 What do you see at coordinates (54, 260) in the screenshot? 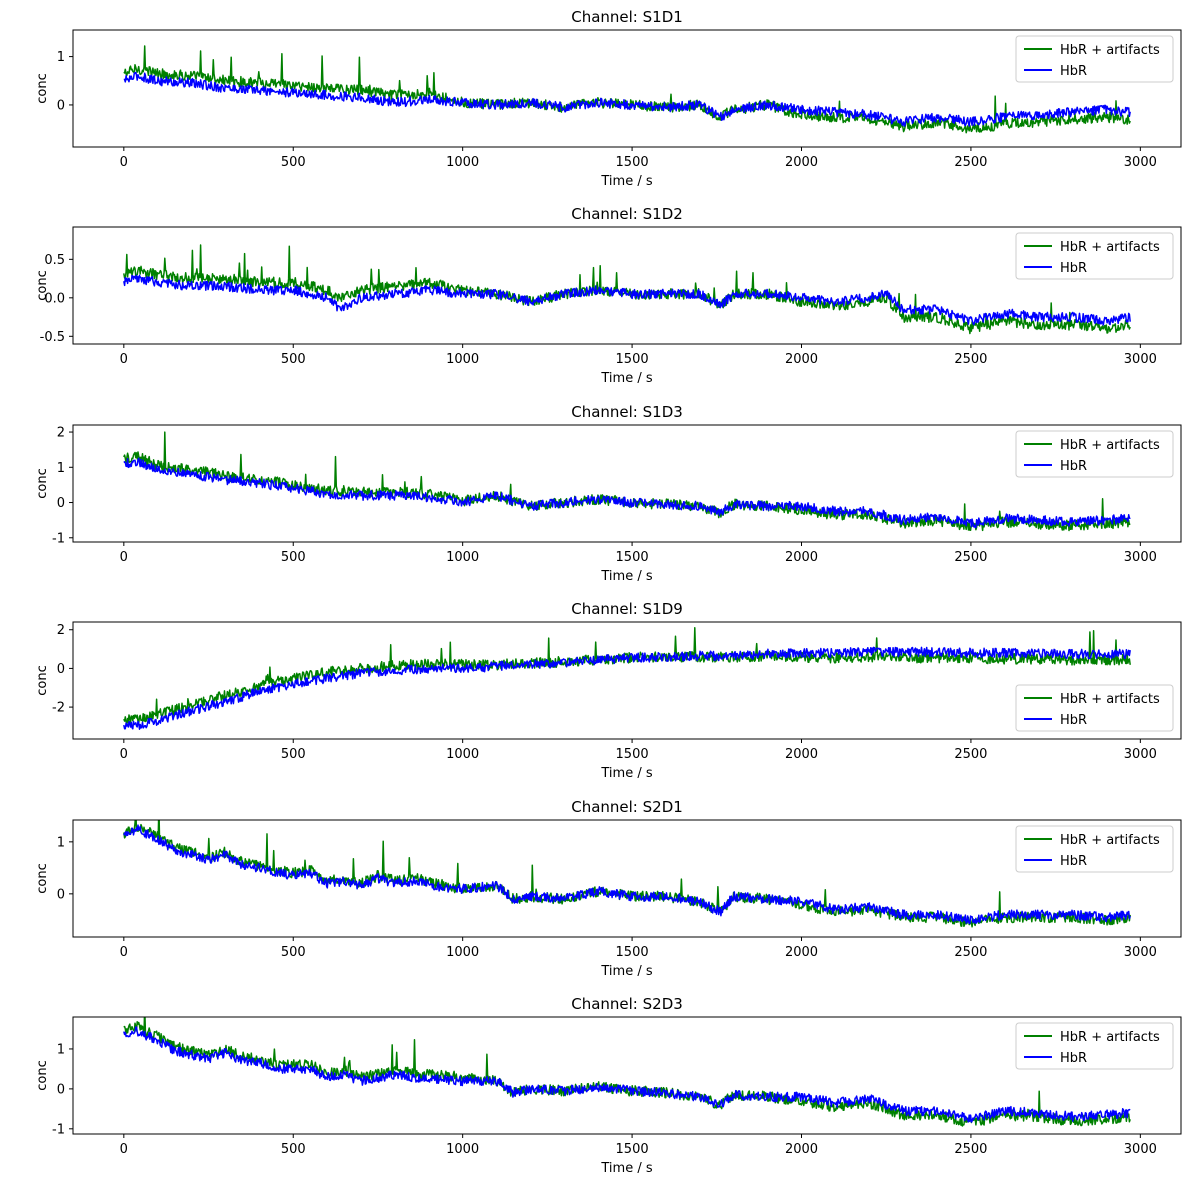
I see `y-tick-label: 0.5` at bounding box center [54, 260].